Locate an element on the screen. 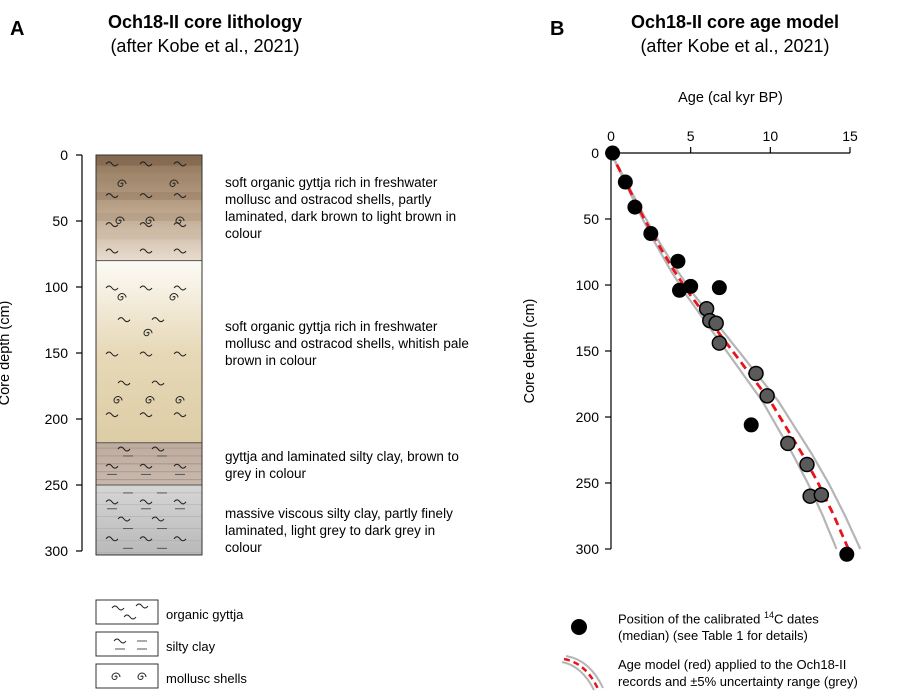 This screenshot has height=693, width=914. legend-model-line1: Age model (red) applied to the Och18-II is located at coordinates (732, 664).